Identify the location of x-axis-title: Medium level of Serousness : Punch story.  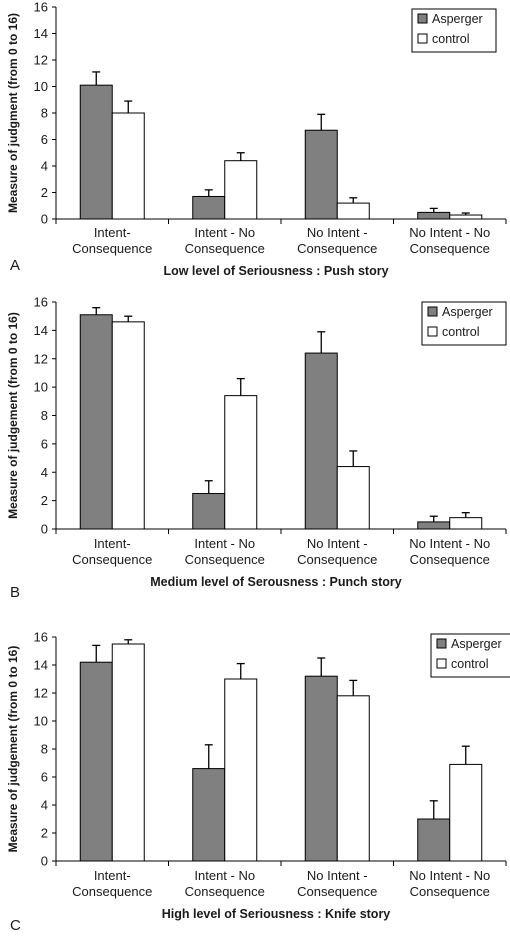
(276, 582).